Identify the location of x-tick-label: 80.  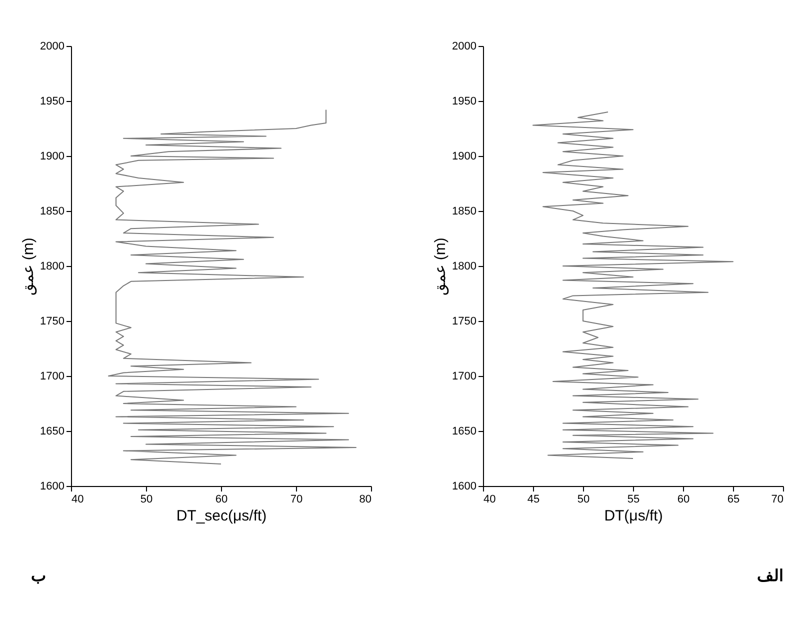
(365, 500).